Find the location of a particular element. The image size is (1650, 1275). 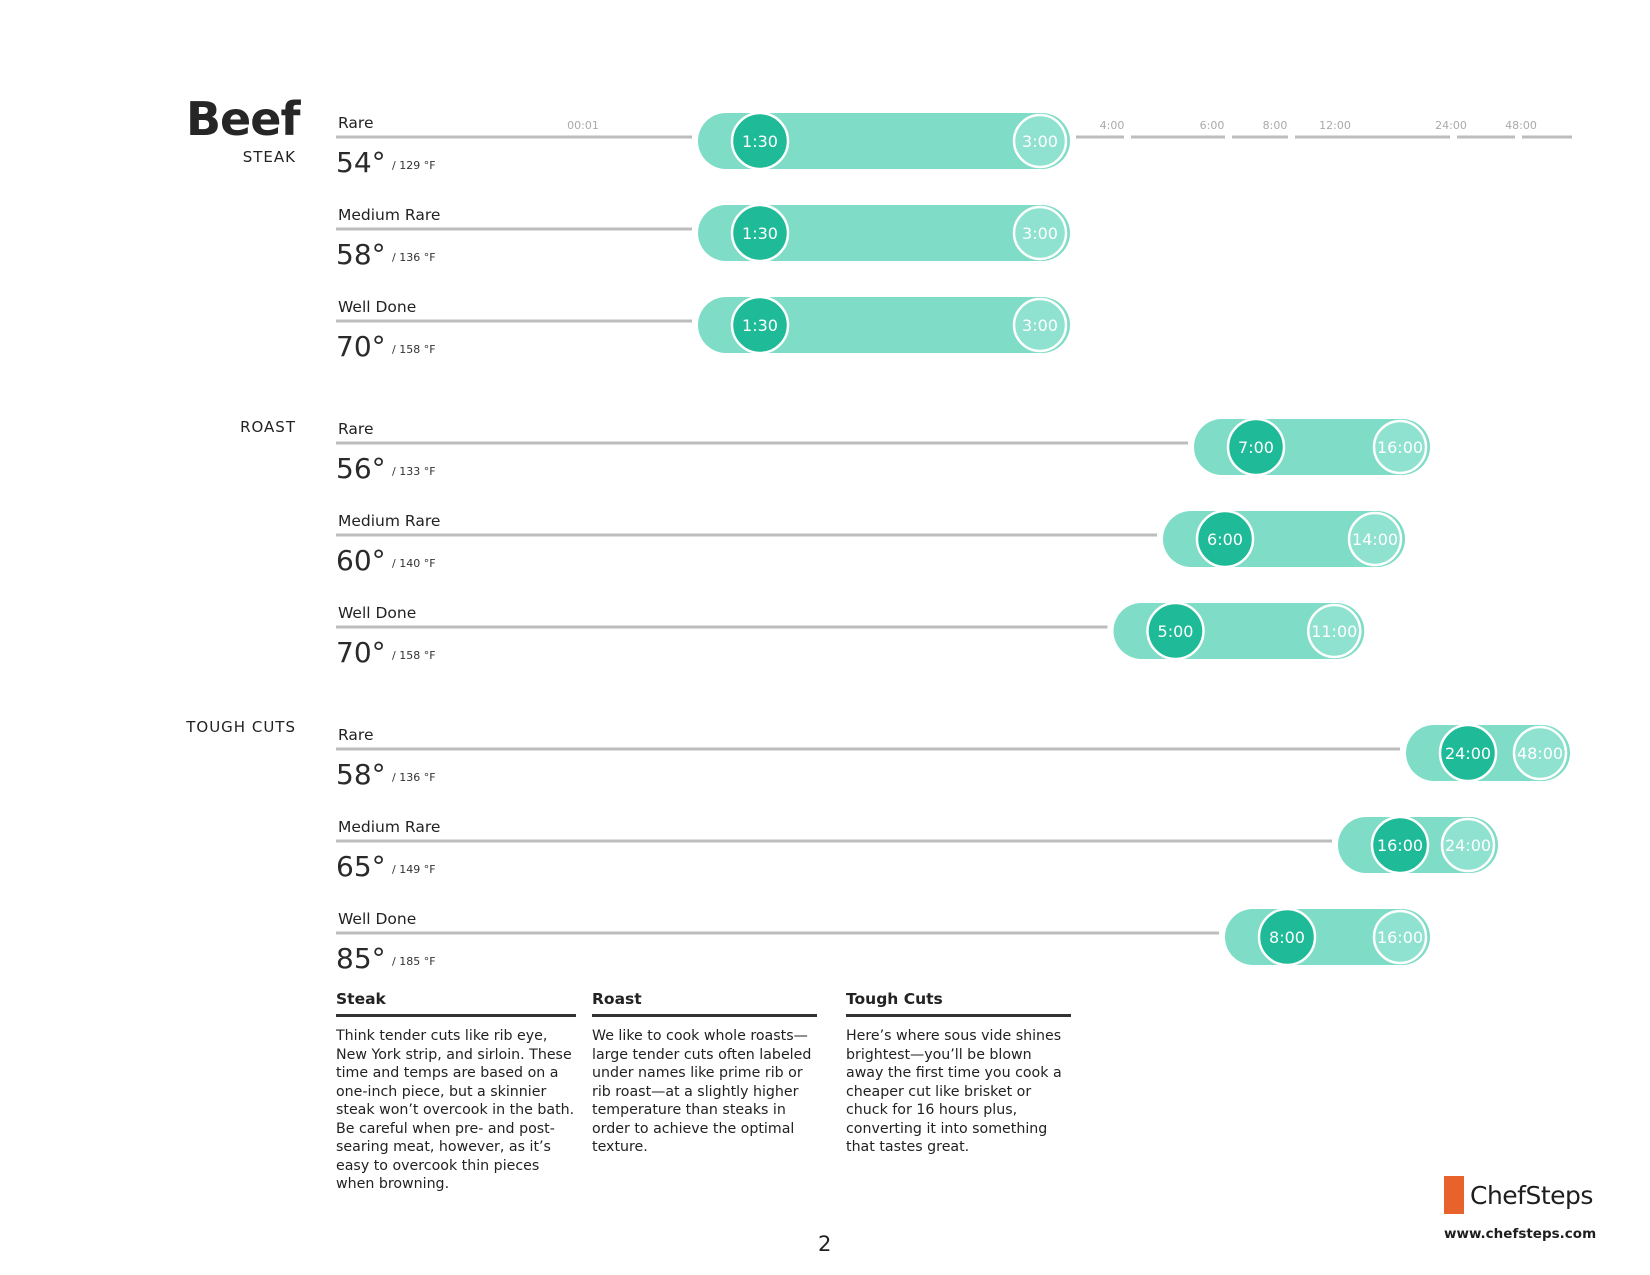

max-time-circle-tough-cuts-rare is located at coordinates (1540, 753).